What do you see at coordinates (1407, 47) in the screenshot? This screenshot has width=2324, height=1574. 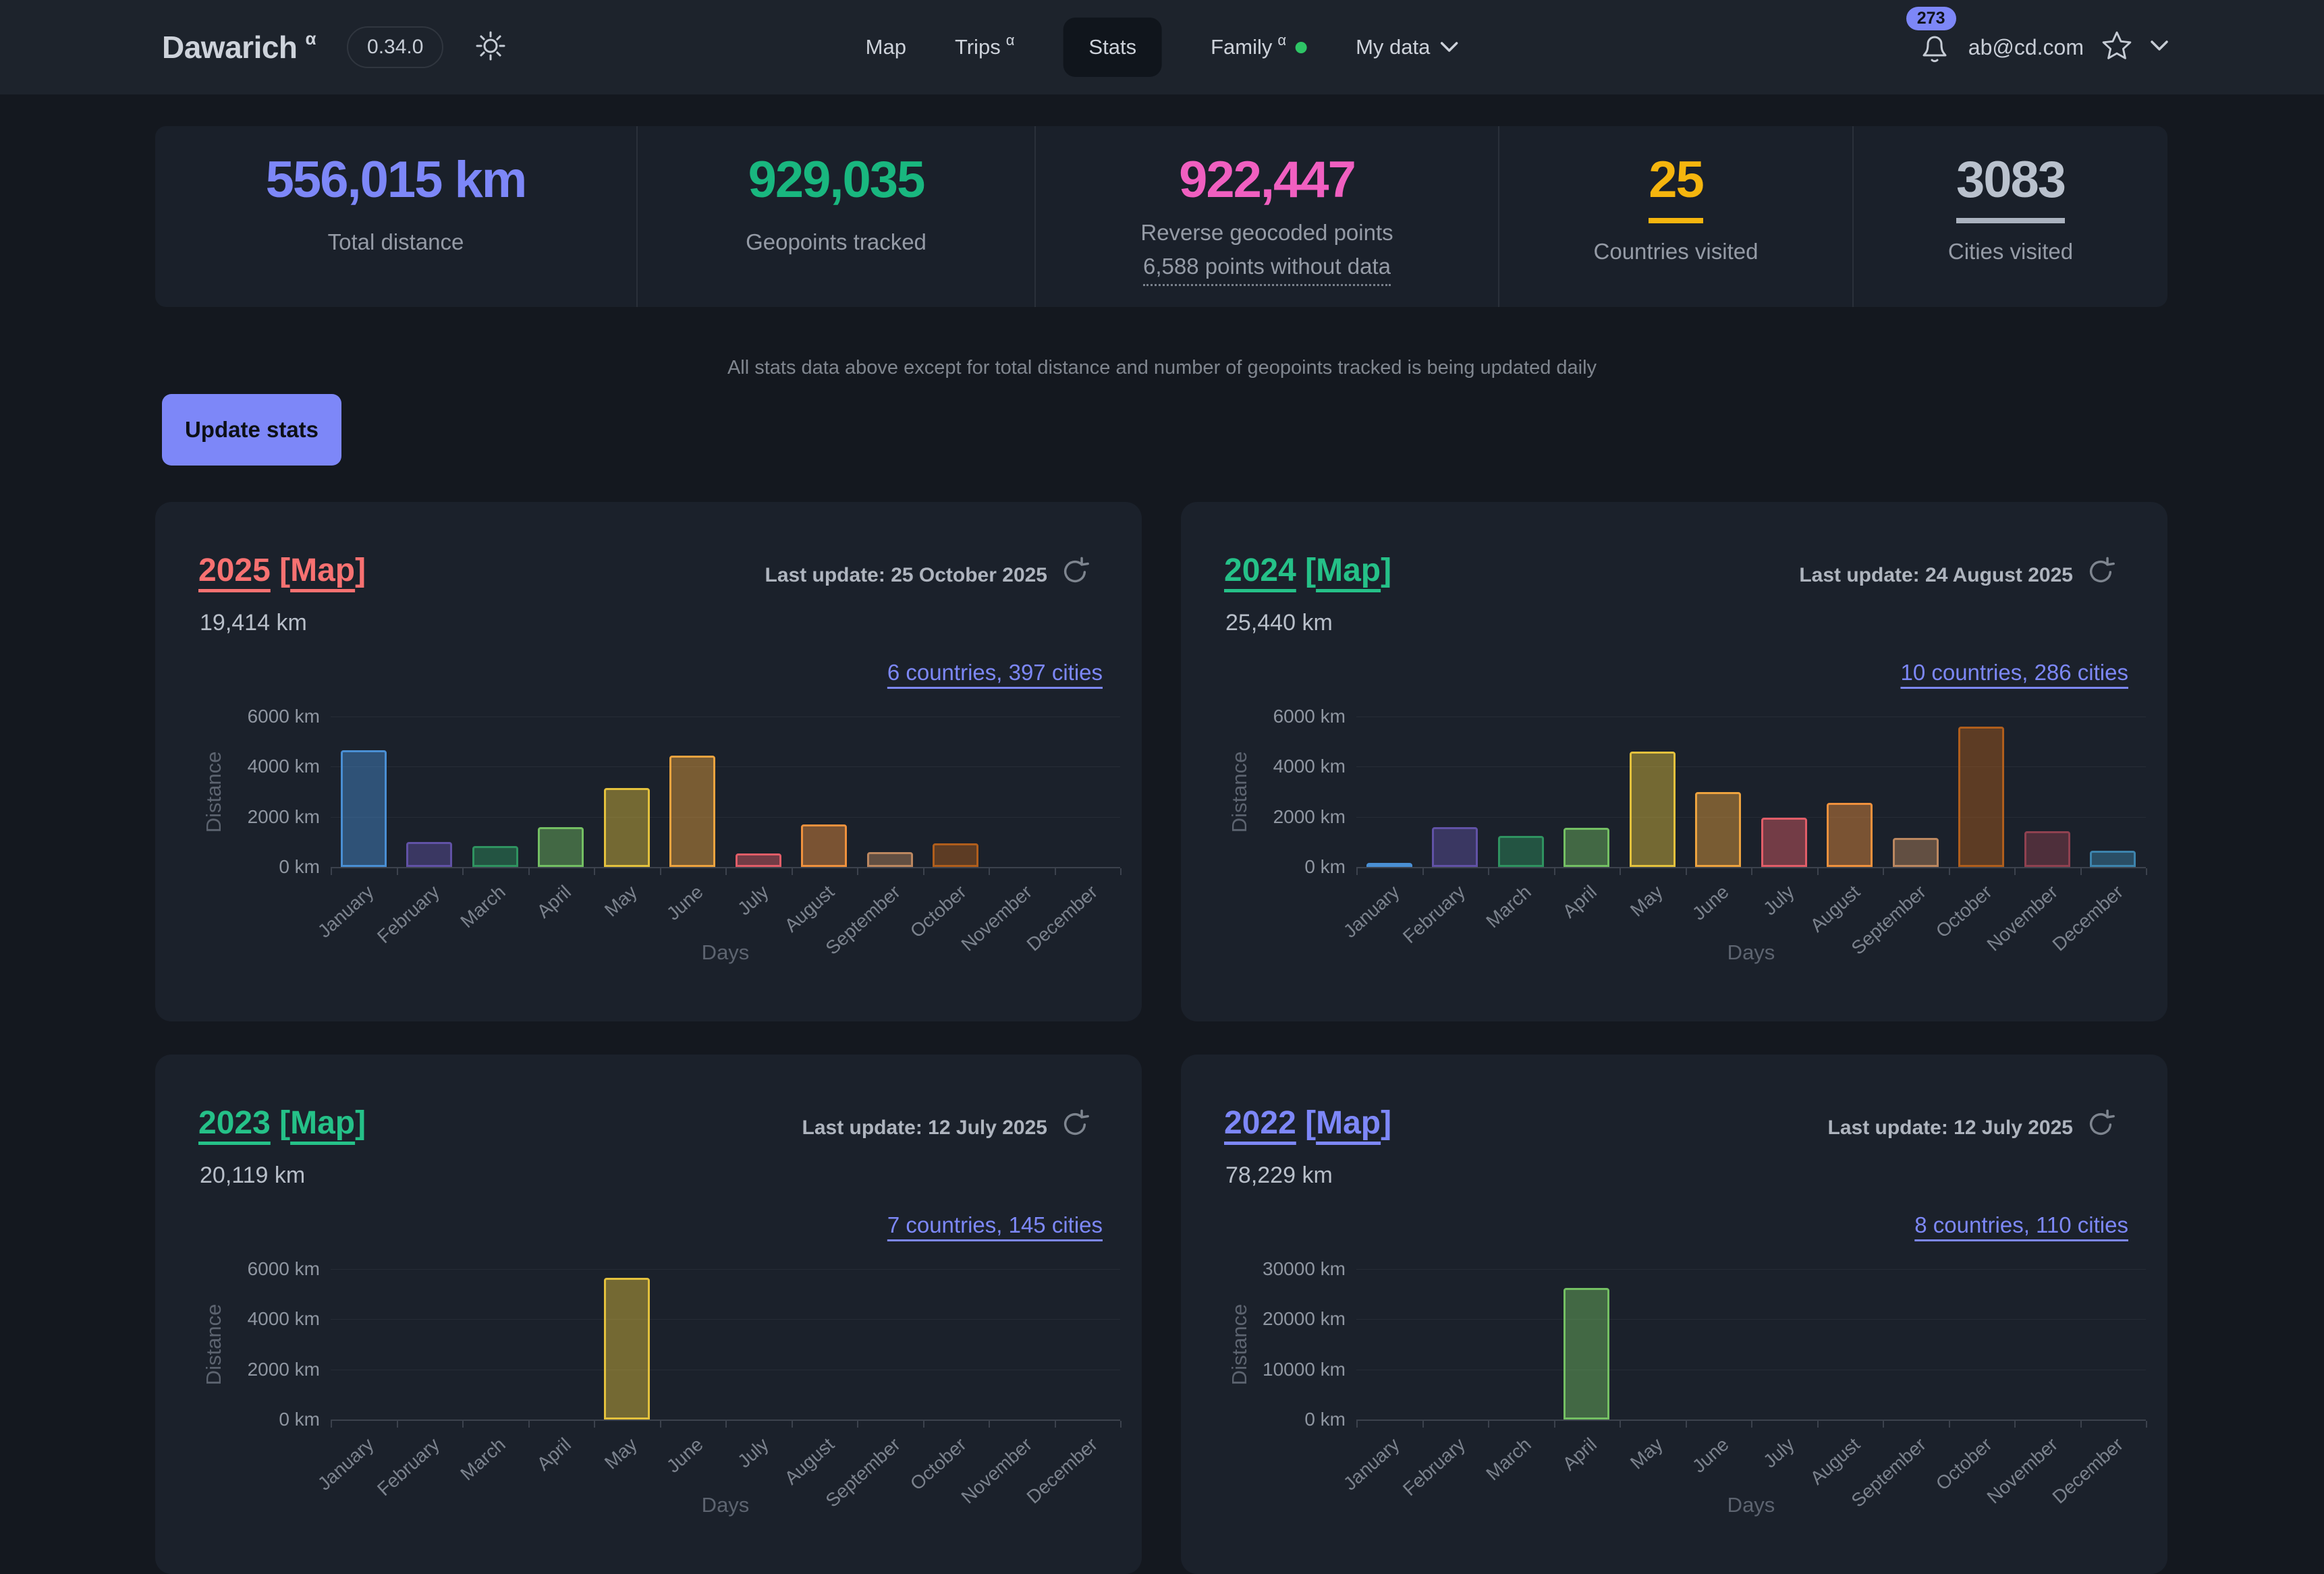 I see `nav-item-my-data: My data` at bounding box center [1407, 47].